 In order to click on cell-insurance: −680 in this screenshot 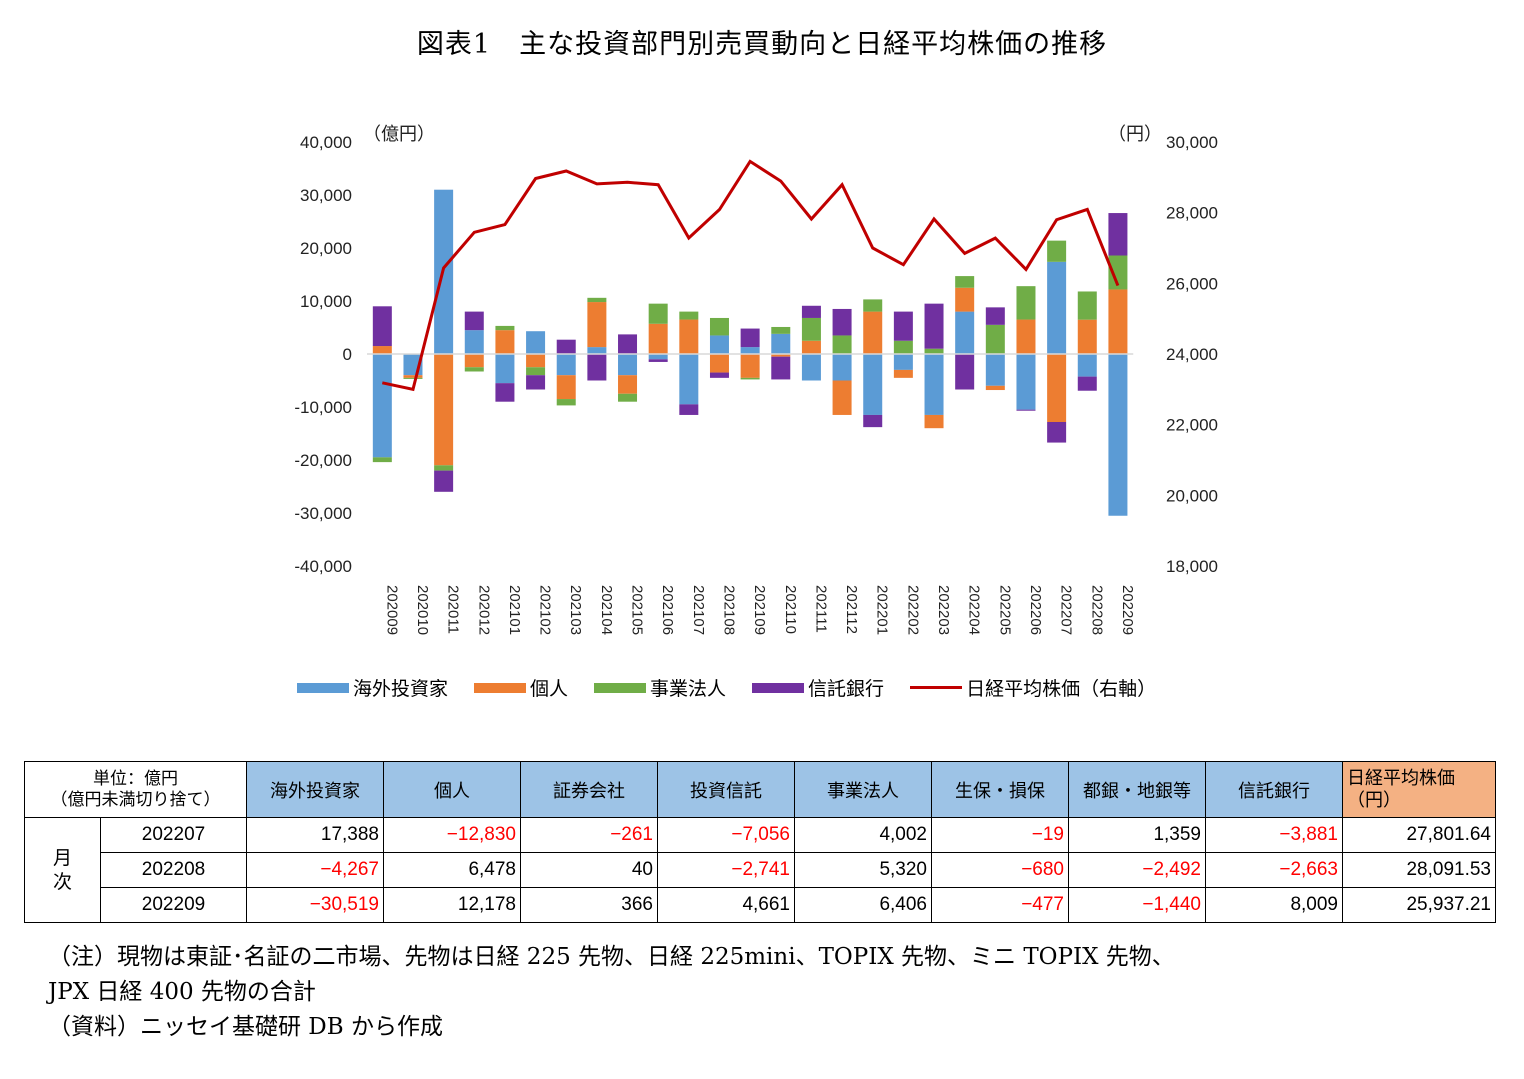, I will do `click(1000, 870)`.